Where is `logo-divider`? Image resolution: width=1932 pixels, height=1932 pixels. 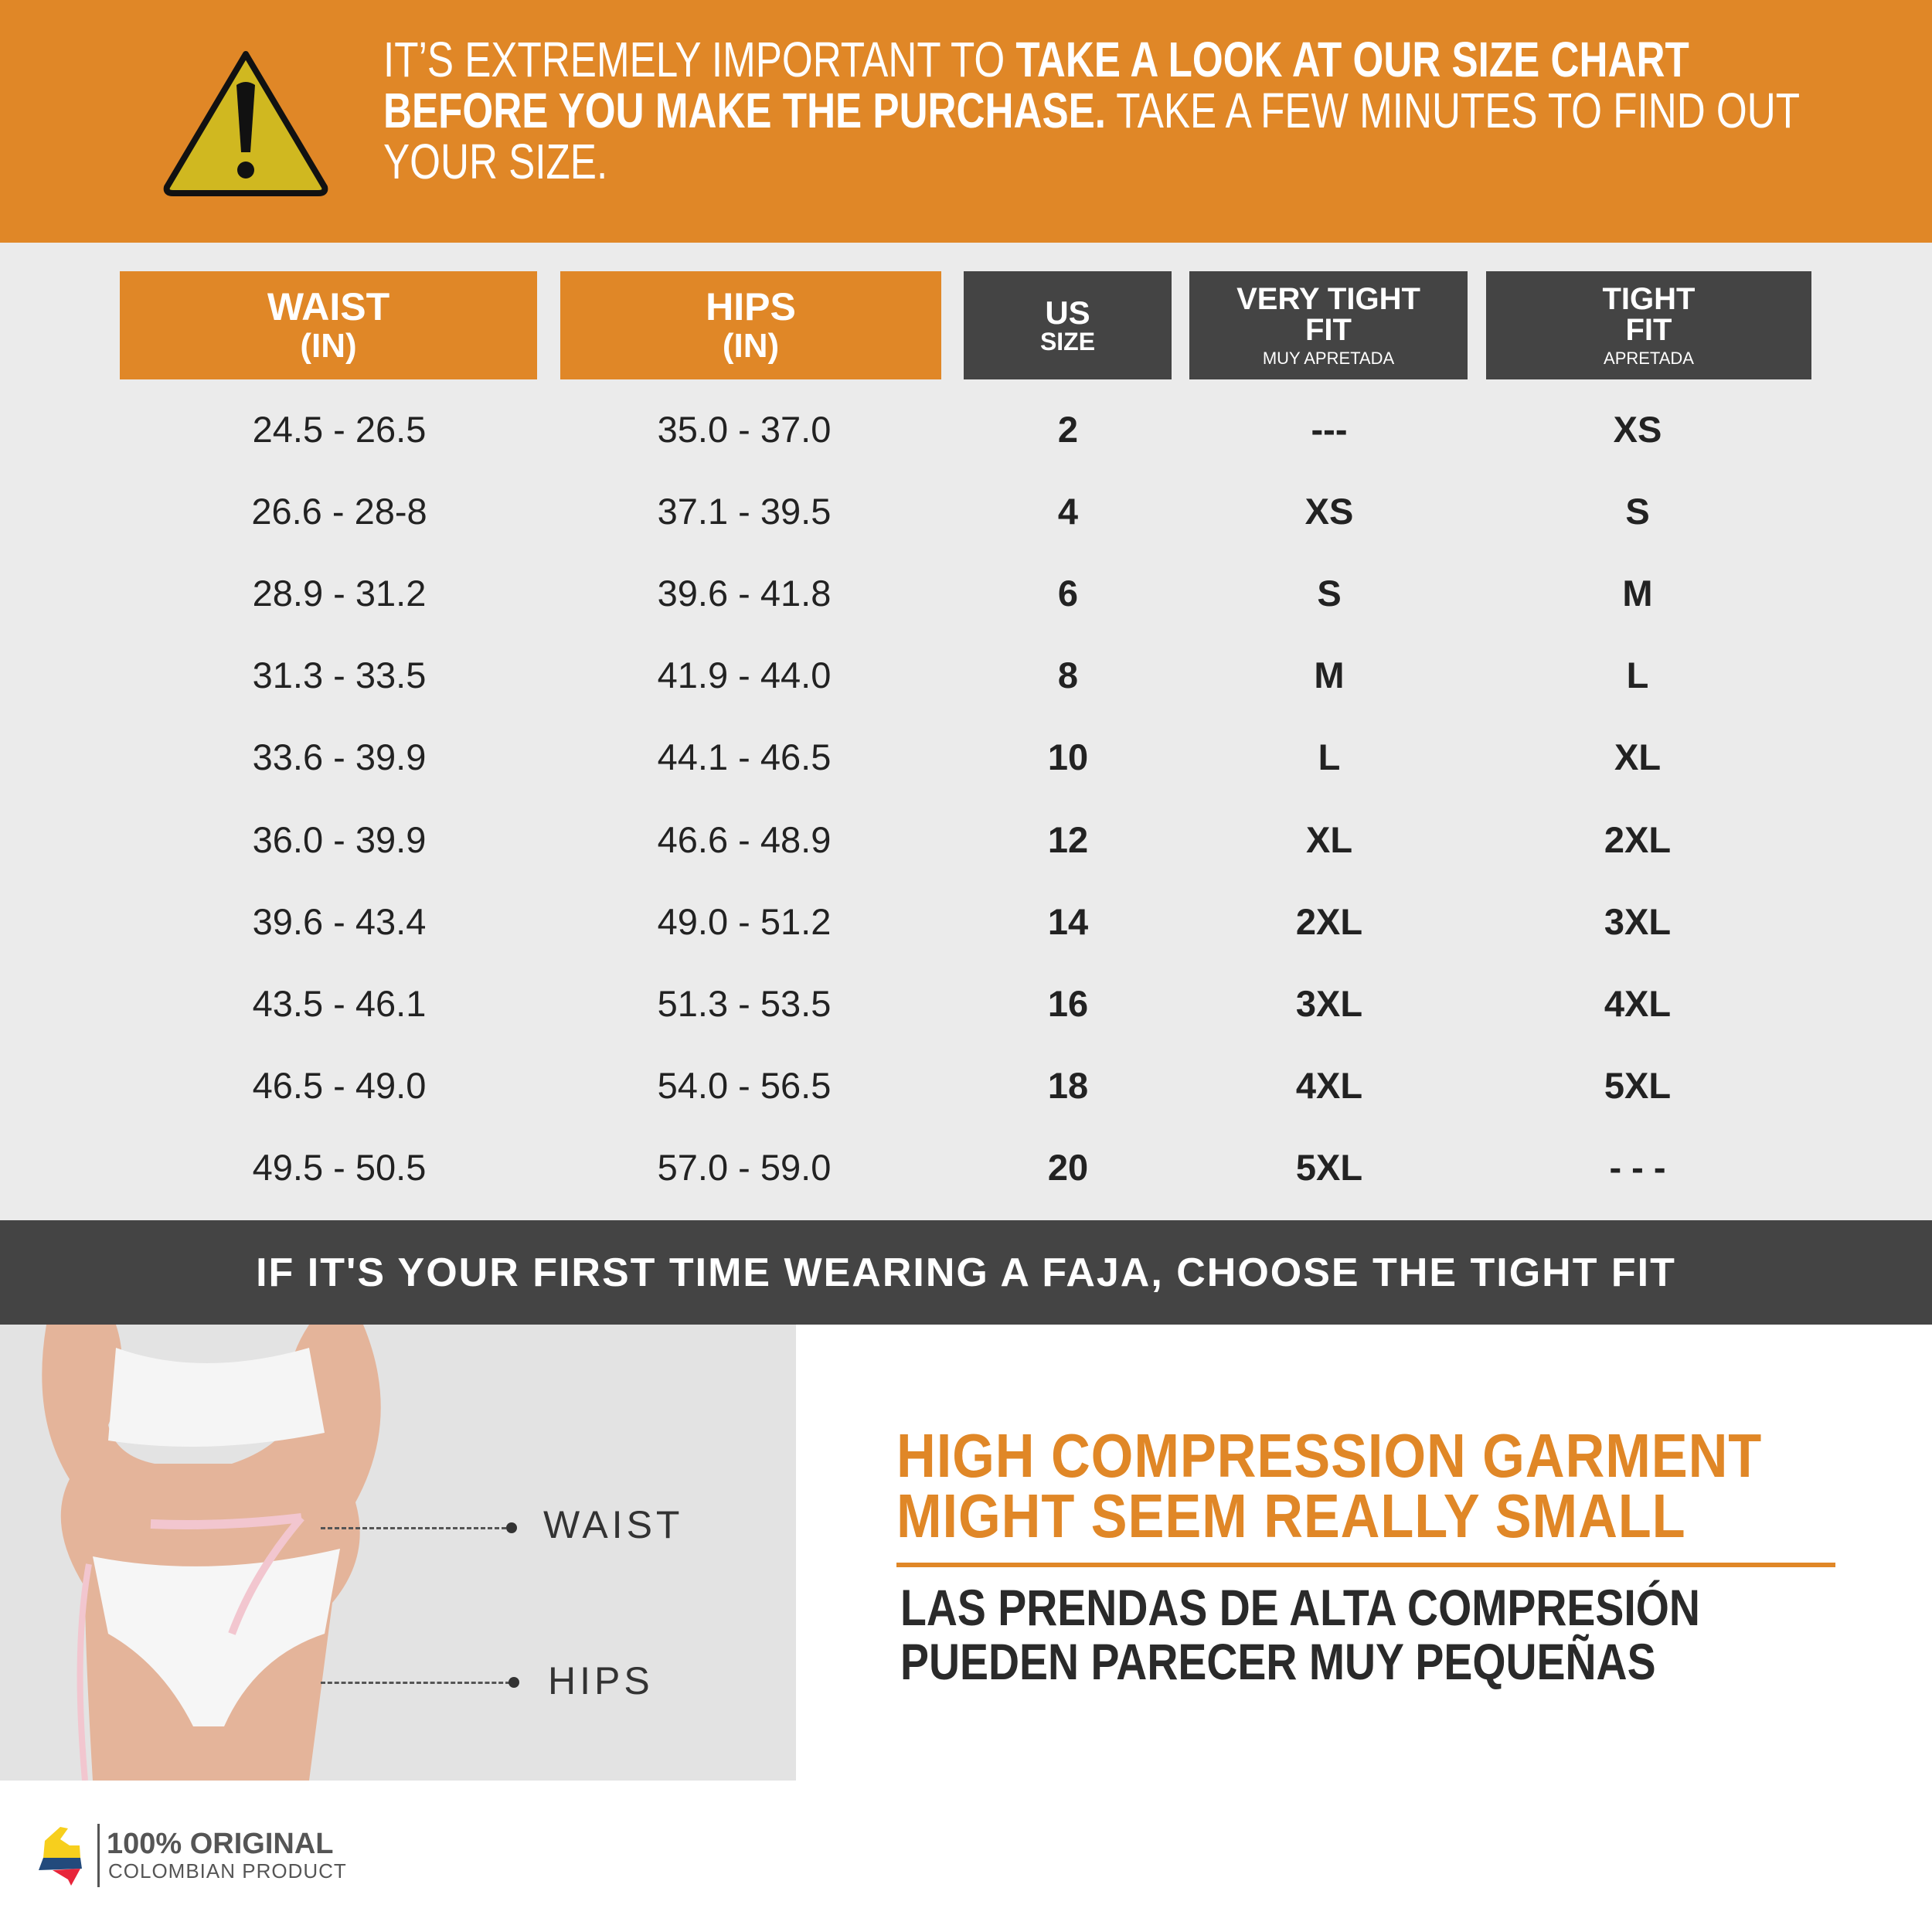 logo-divider is located at coordinates (98, 1856).